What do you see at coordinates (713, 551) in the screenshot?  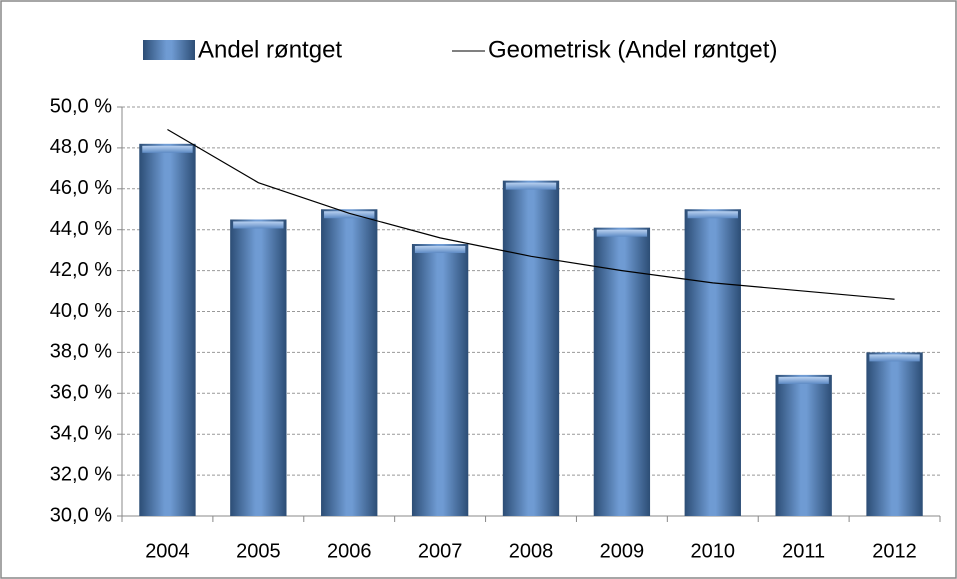 I see `x-tick-label: 2010` at bounding box center [713, 551].